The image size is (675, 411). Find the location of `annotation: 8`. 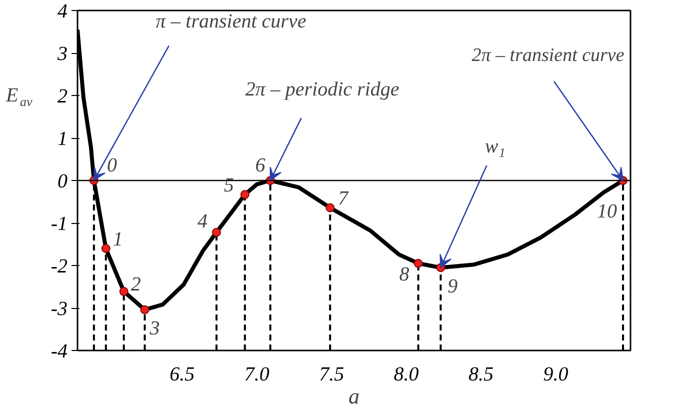

annotation: 8 is located at coordinates (404, 274).